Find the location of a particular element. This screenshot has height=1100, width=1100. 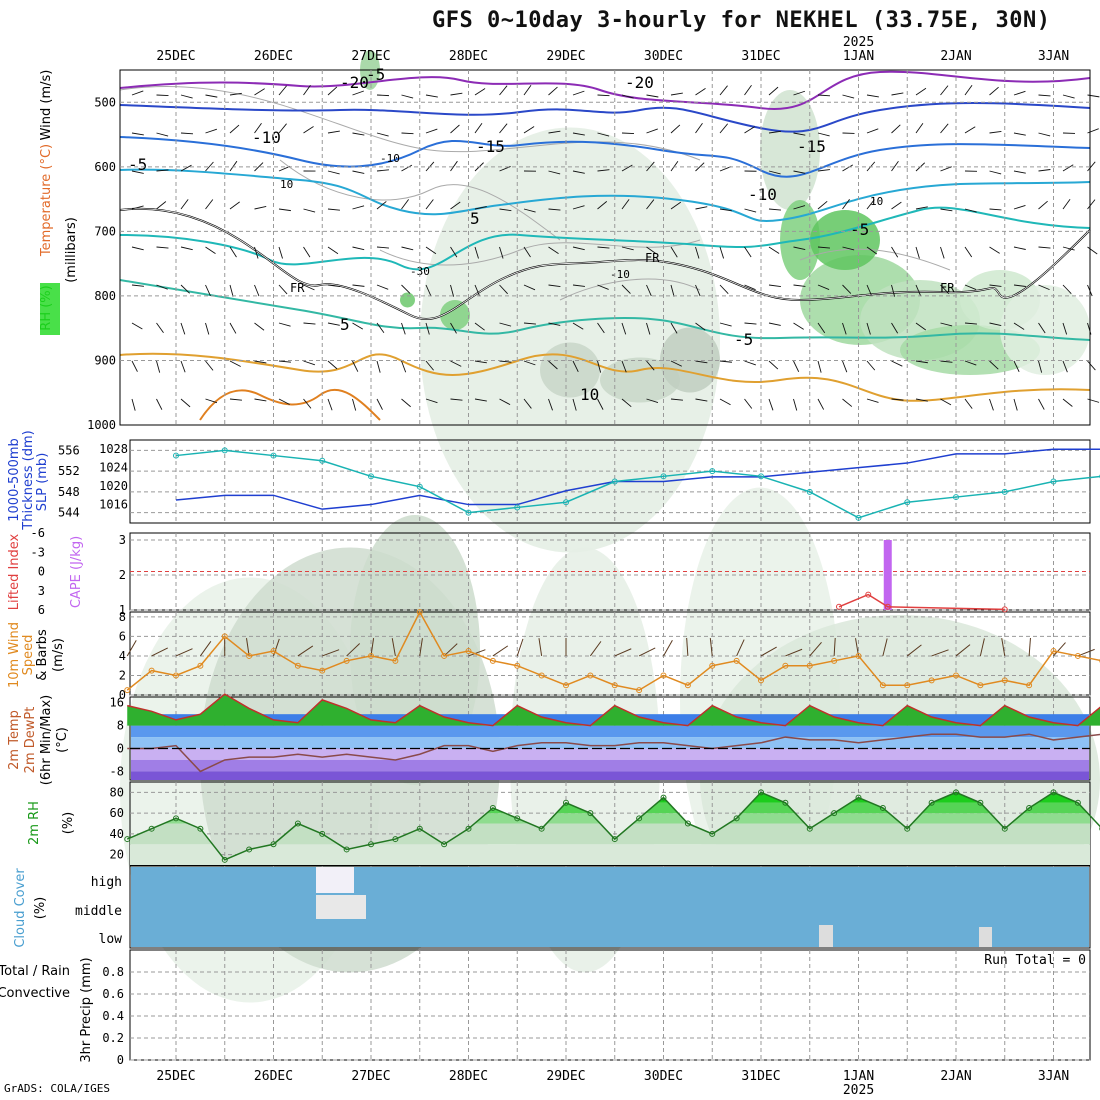

thickness-series-line is located at coordinates (637, 484).